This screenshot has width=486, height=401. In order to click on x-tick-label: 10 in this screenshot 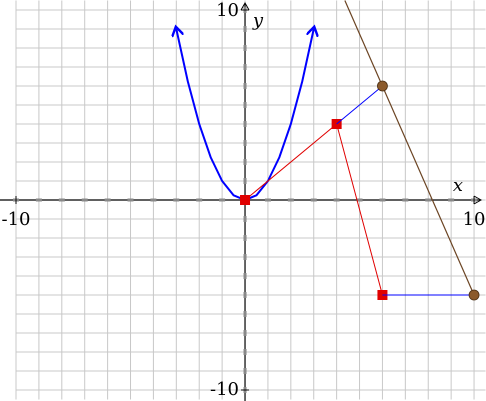, I will do `click(474, 219)`.